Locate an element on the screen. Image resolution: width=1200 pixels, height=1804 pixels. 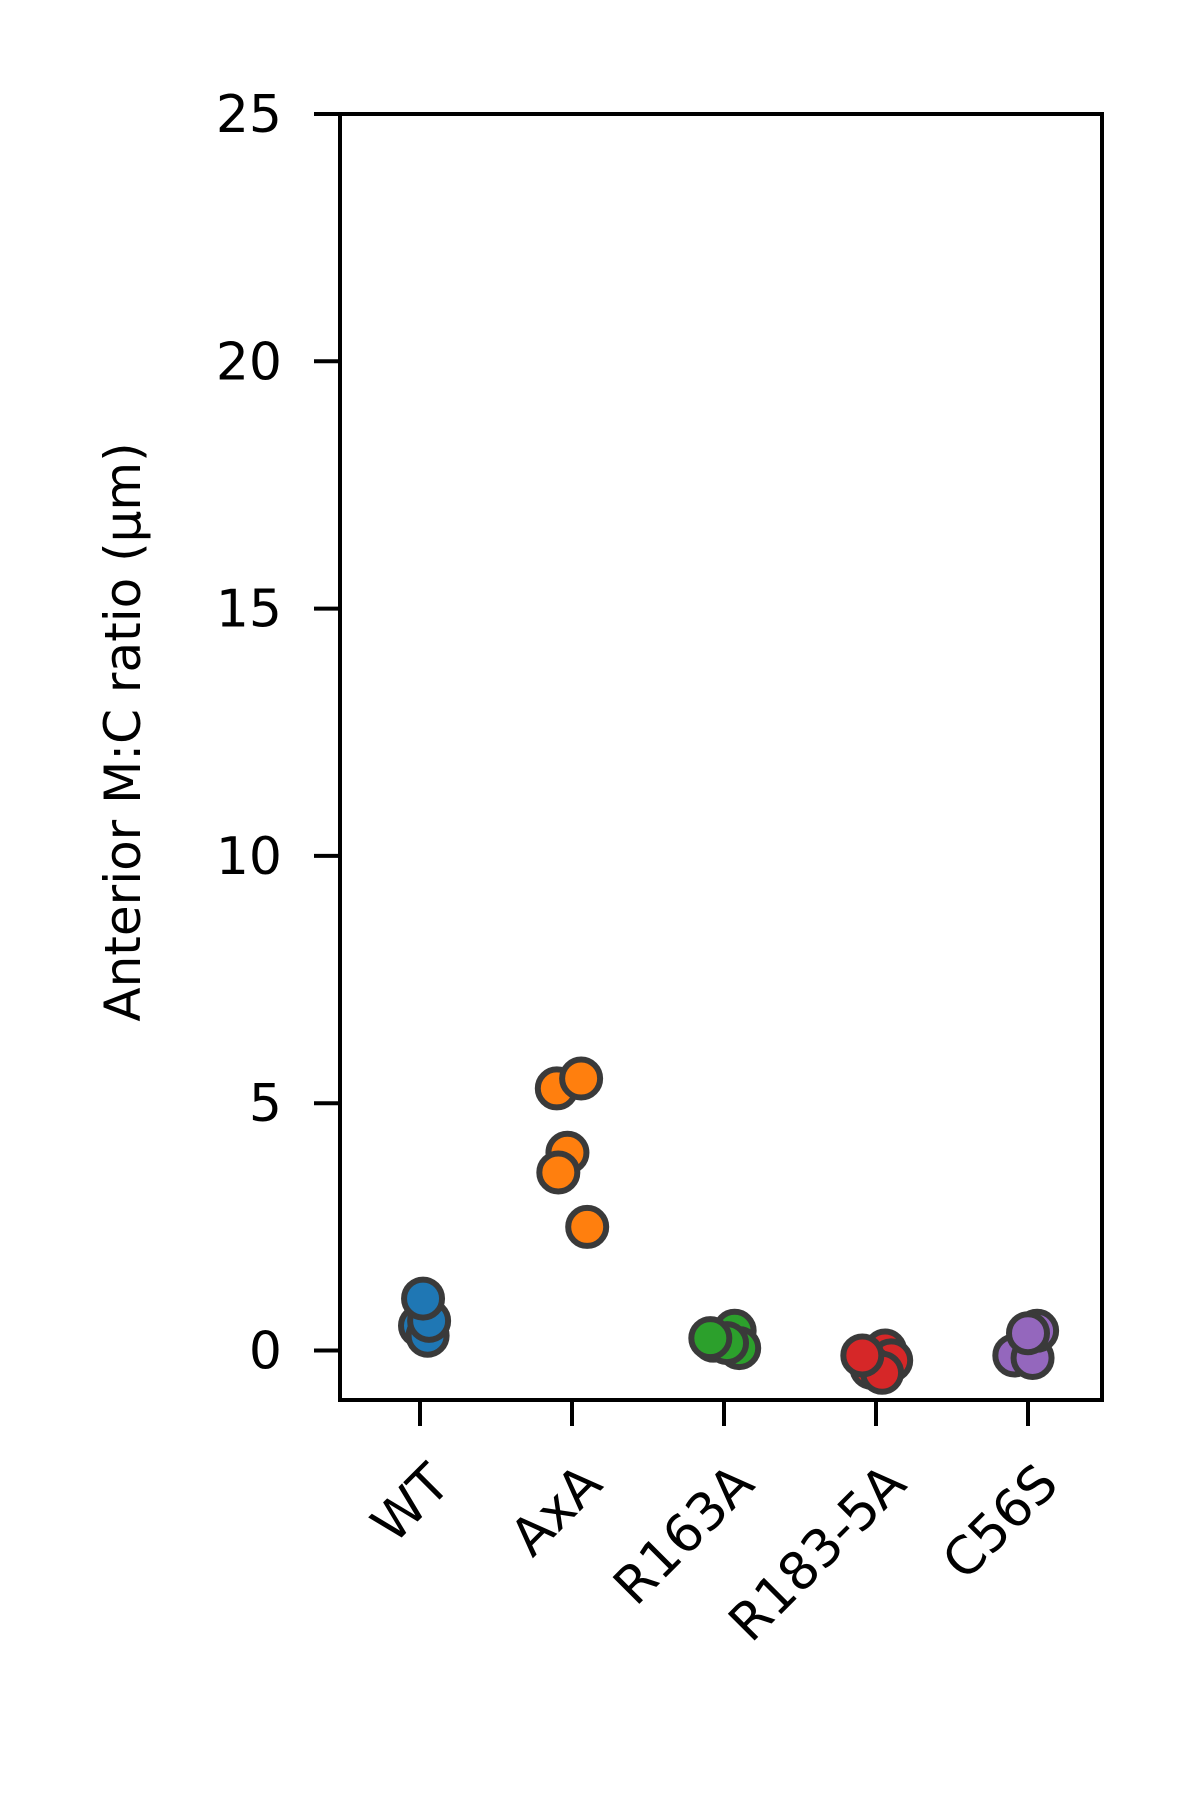
x-tick-label: AxA is located at coordinates (556, 1510).